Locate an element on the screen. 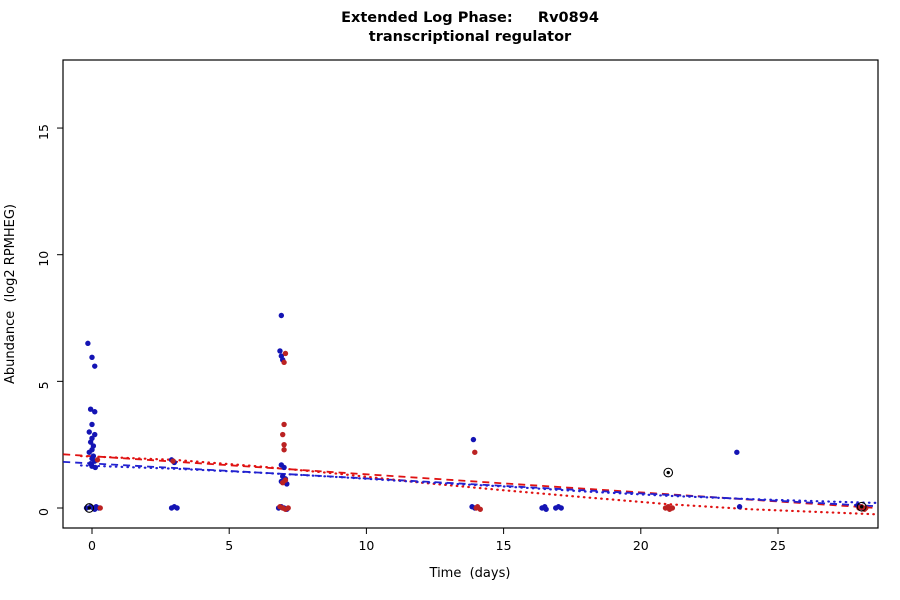  x-tick-label: 25 is located at coordinates (778, 545).